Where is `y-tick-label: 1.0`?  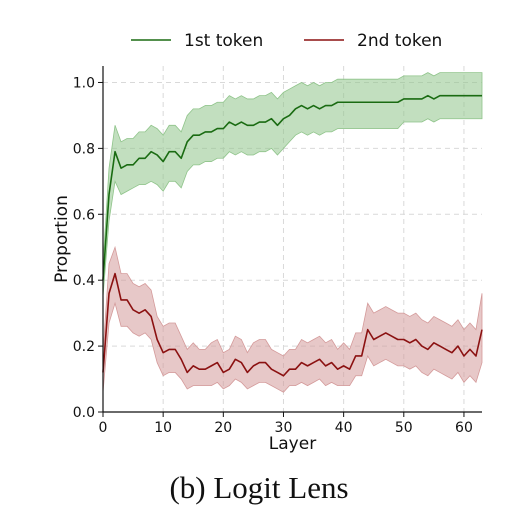
y-tick-label: 1.0 is located at coordinates (84, 83).